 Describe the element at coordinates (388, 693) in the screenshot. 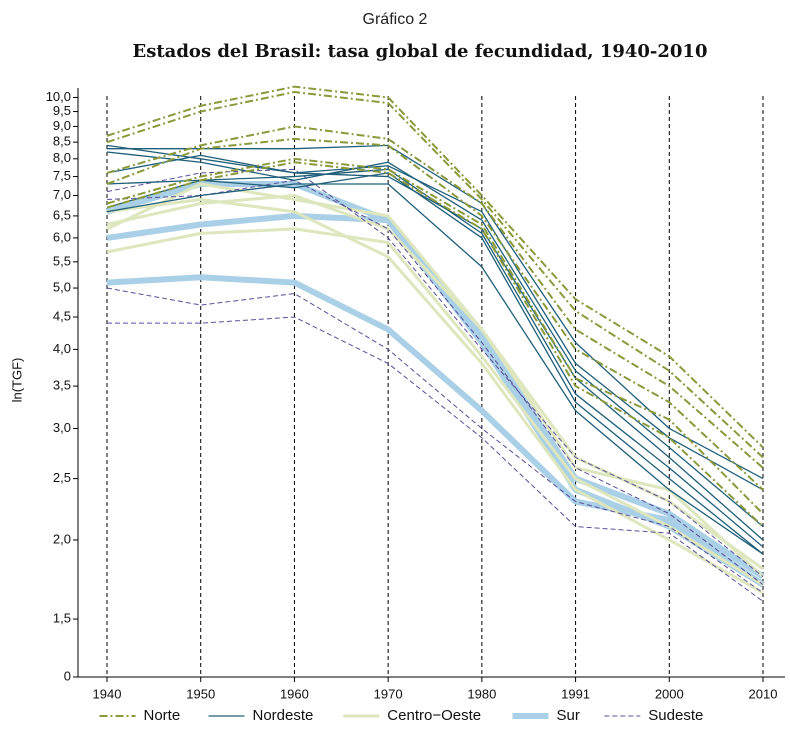

I see `x-tick-label: 1970` at that location.